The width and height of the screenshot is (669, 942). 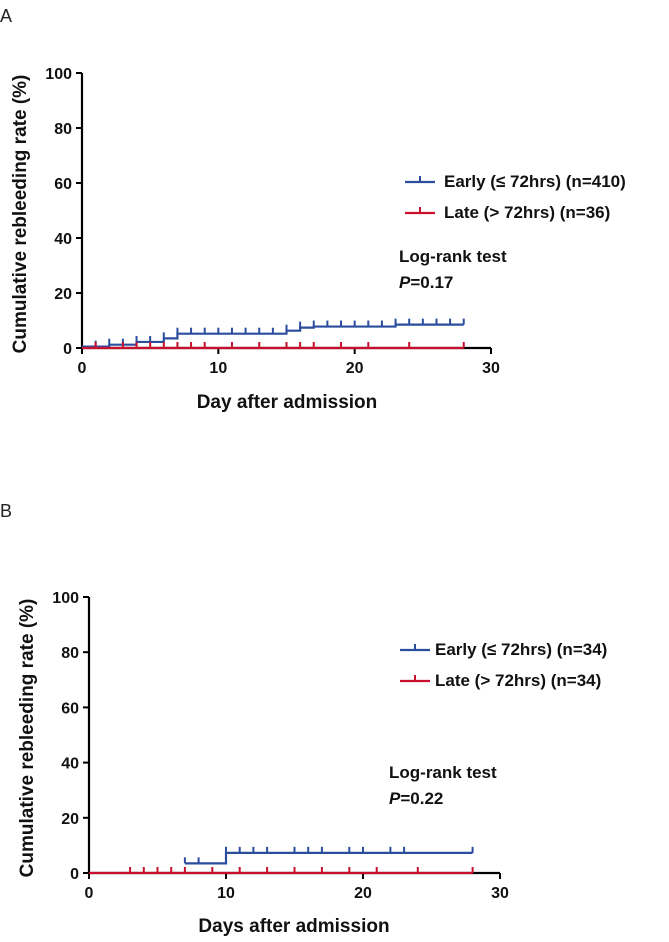 What do you see at coordinates (355, 368) in the screenshot?
I see `x-tick-label-a: 20` at bounding box center [355, 368].